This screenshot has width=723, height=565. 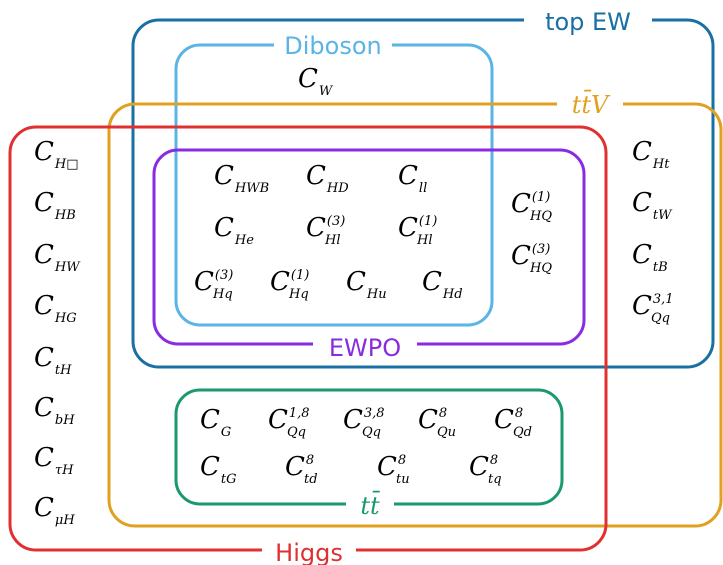 I want to click on coefficient-ewpo-grid: CHe, so click(x=234, y=230).